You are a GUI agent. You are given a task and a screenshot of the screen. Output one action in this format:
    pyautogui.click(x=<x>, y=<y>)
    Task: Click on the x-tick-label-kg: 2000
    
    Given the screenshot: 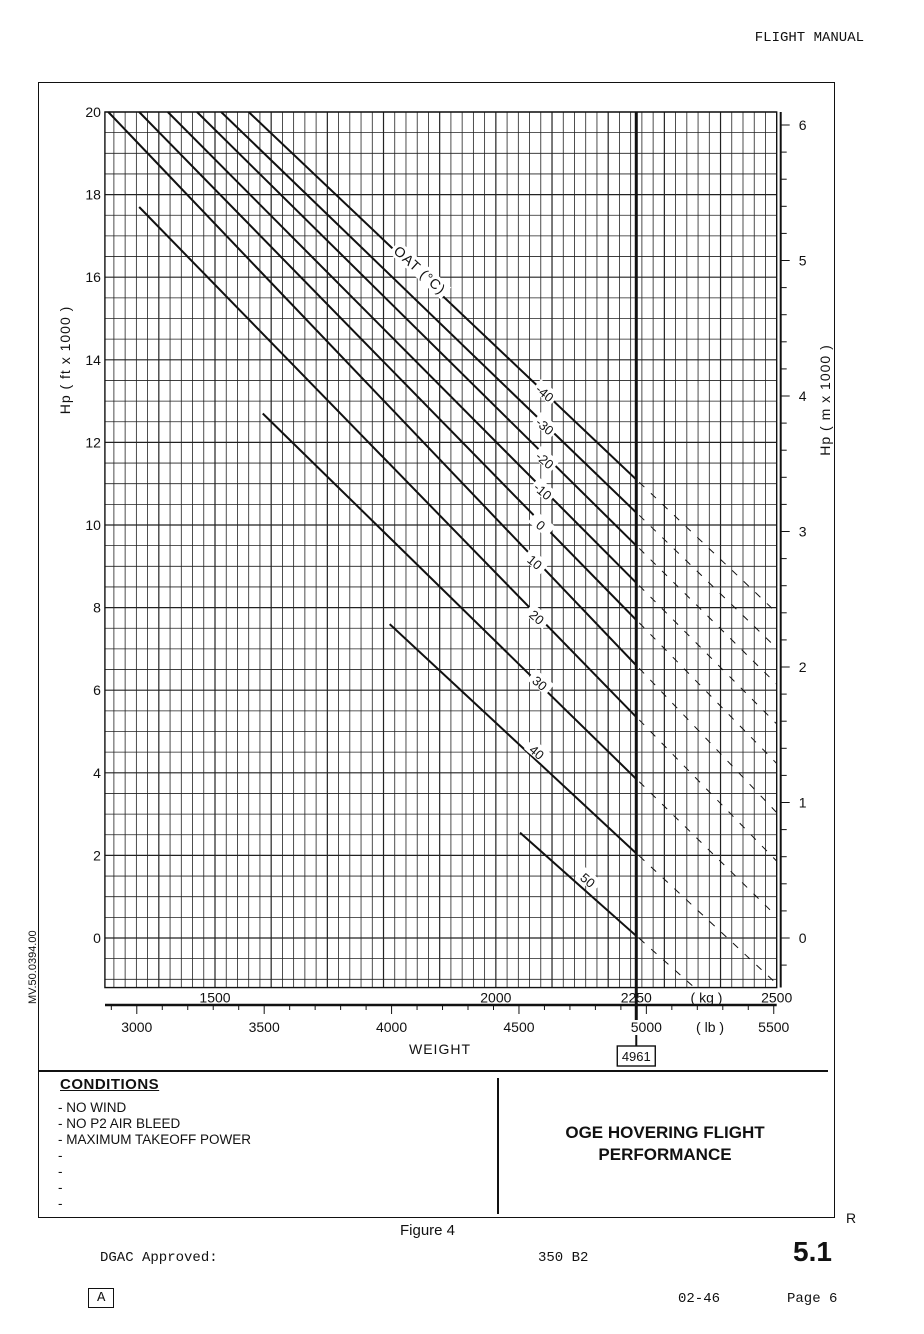 What is the action you would take?
    pyautogui.click(x=495, y=998)
    